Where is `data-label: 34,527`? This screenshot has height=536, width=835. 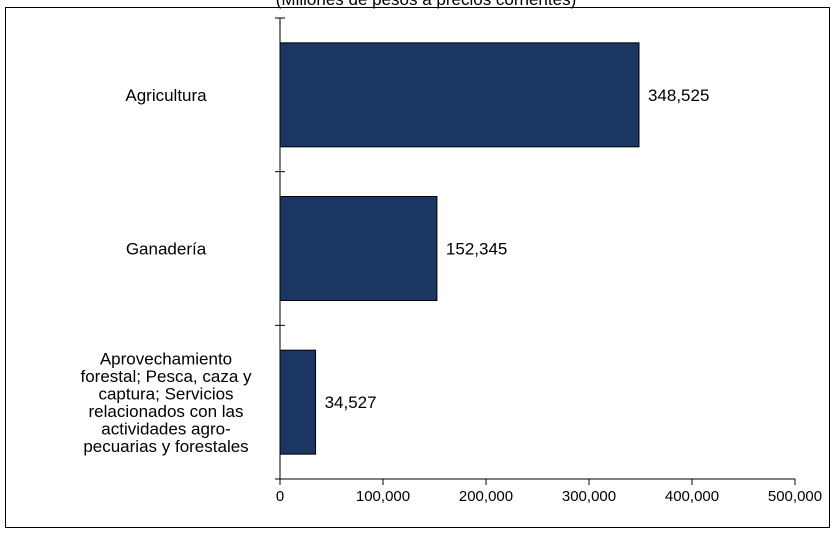
data-label: 34,527 is located at coordinates (351, 402).